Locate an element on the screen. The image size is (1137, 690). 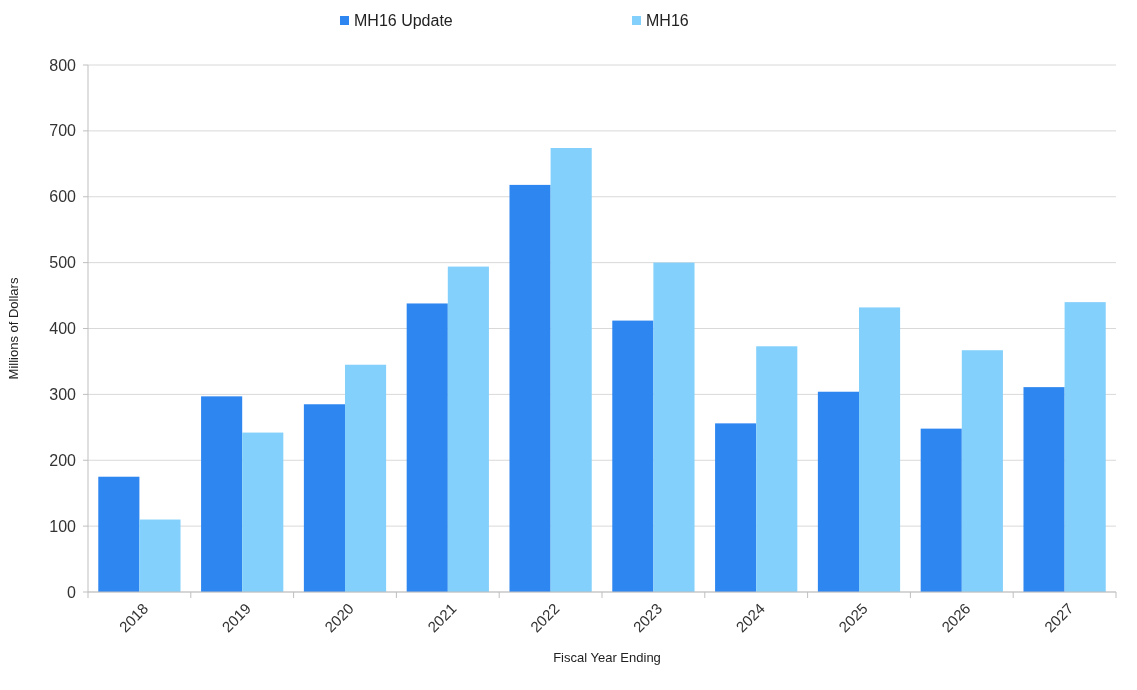
y-tick-label: 700 is located at coordinates (63, 131).